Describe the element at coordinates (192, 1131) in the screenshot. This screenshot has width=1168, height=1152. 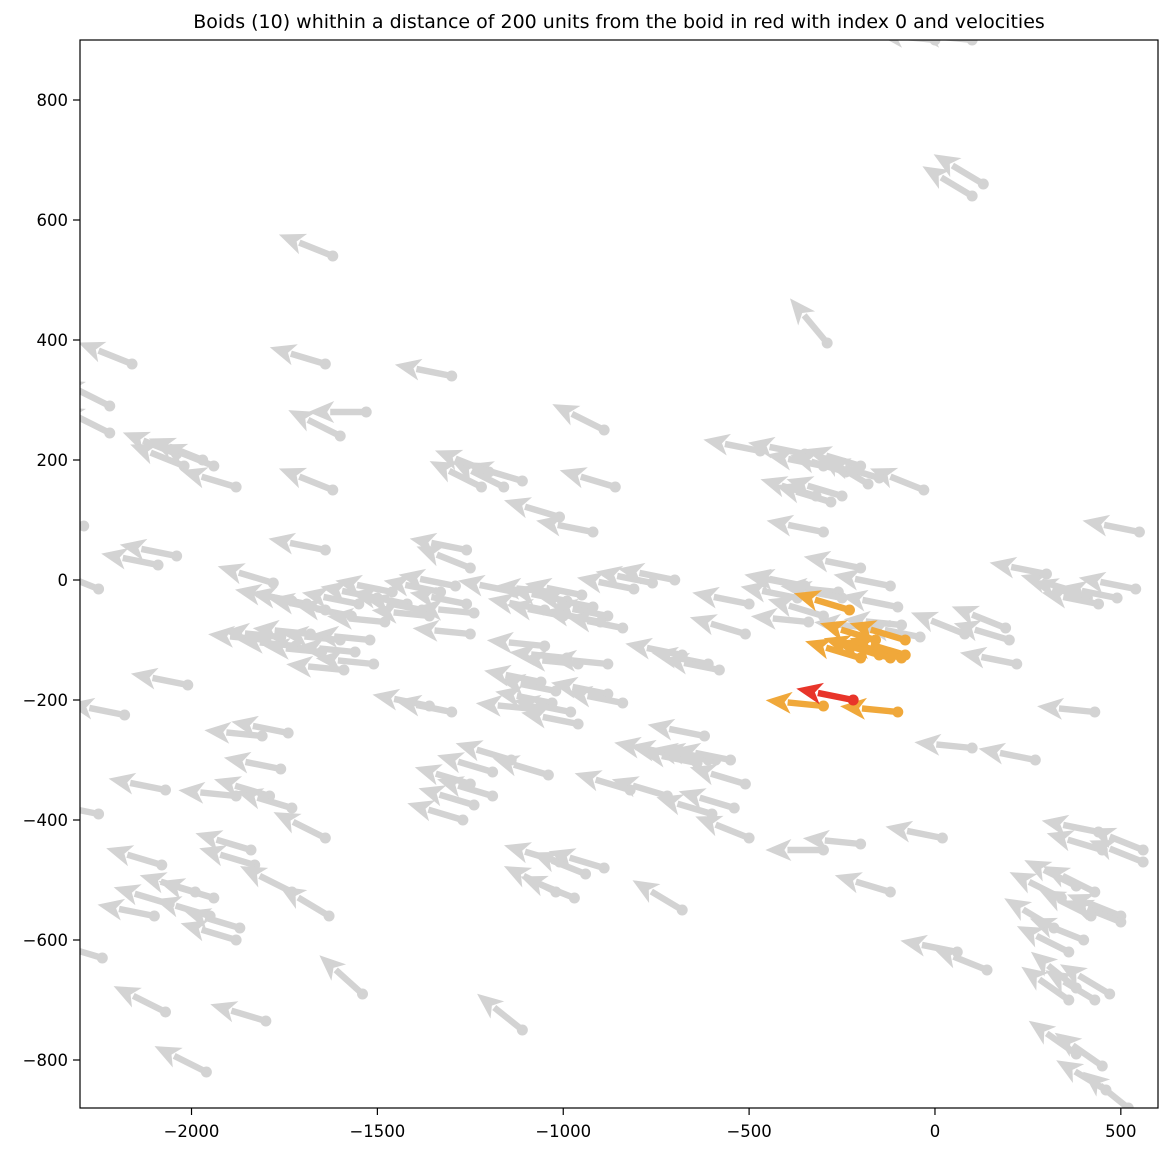
I see `x-tick-label: −2000` at that location.